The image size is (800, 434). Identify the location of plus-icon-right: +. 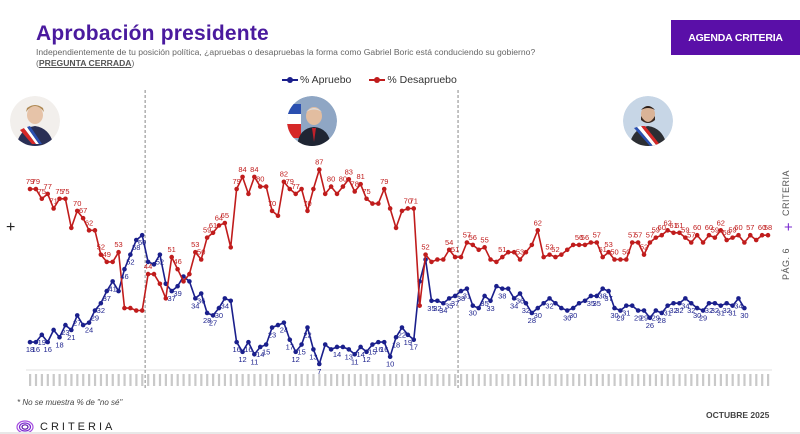
(788, 227).